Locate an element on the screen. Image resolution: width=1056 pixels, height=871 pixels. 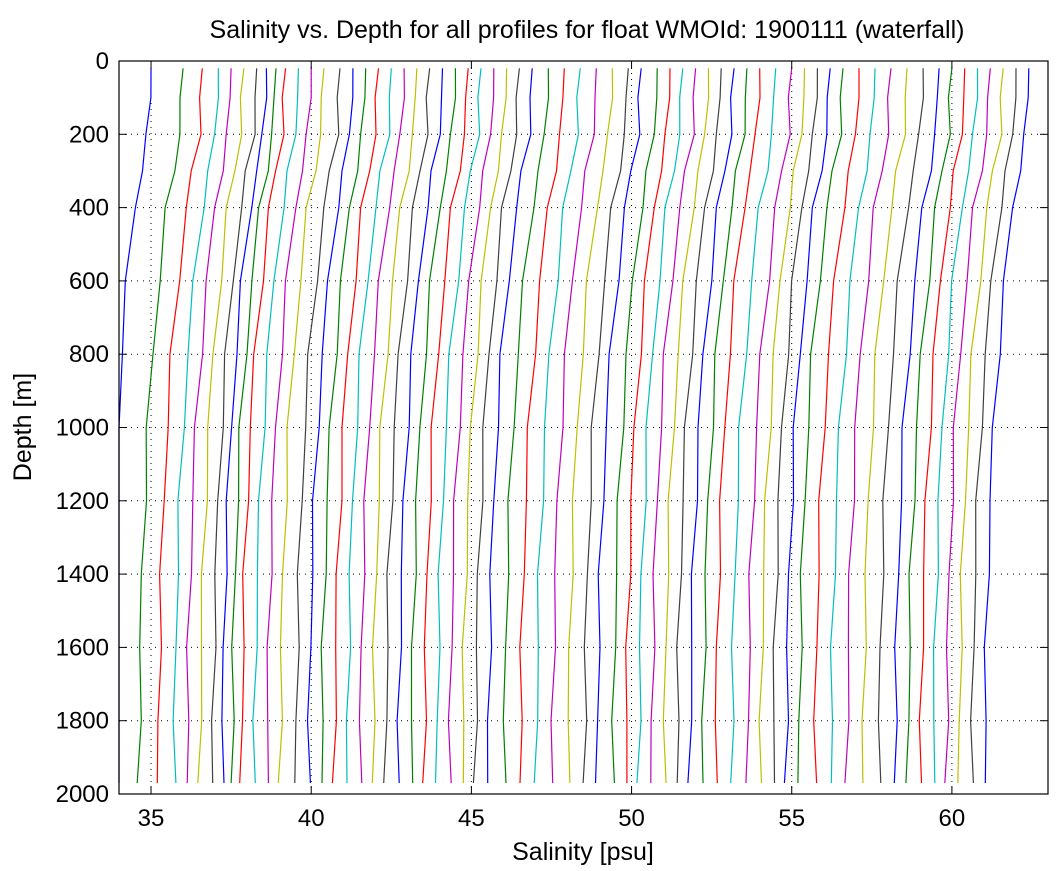
y-tick-label: 600 is located at coordinates (89, 281).